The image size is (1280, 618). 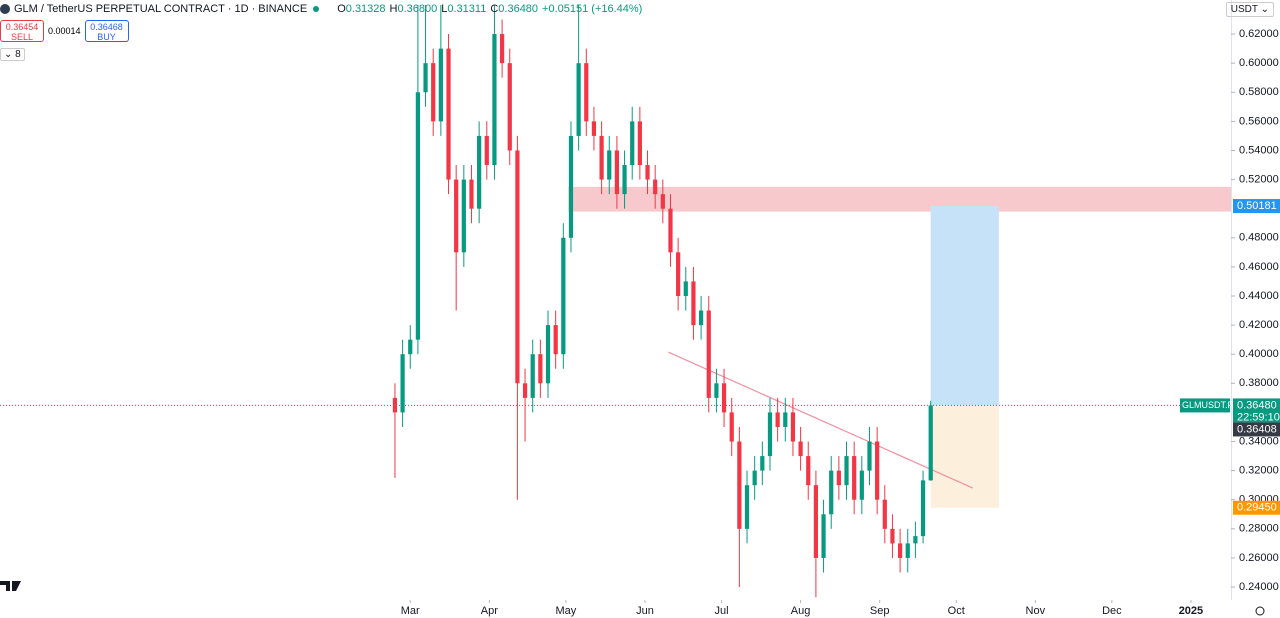 I want to click on ohlc-item: C0.36480, so click(x=514, y=9).